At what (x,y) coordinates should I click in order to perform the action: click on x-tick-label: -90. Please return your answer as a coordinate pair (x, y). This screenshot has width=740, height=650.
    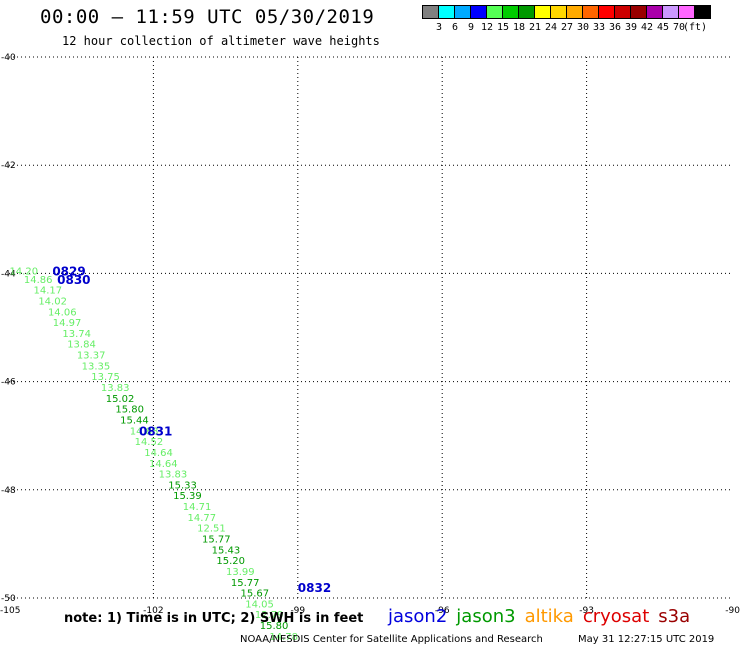
    Looking at the image, I should click on (732, 611).